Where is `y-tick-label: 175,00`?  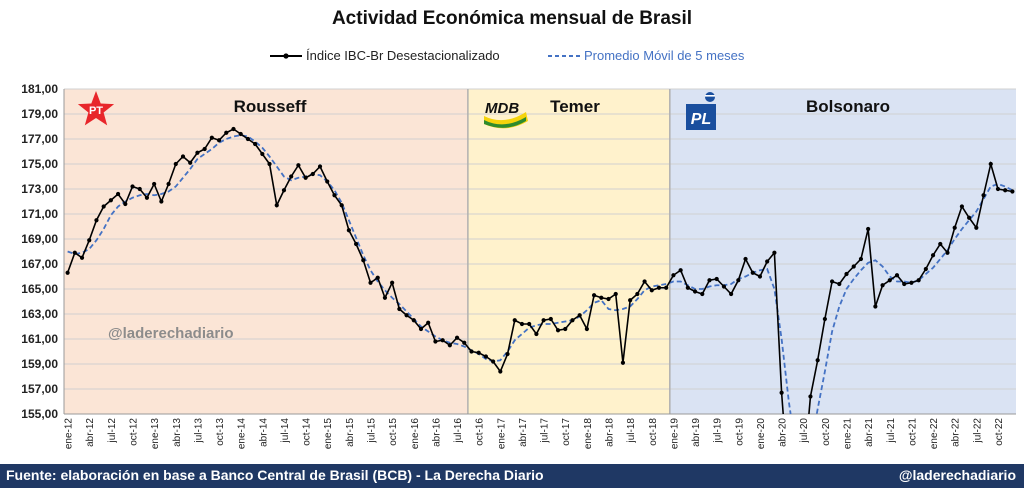 y-tick-label: 175,00 is located at coordinates (39, 164).